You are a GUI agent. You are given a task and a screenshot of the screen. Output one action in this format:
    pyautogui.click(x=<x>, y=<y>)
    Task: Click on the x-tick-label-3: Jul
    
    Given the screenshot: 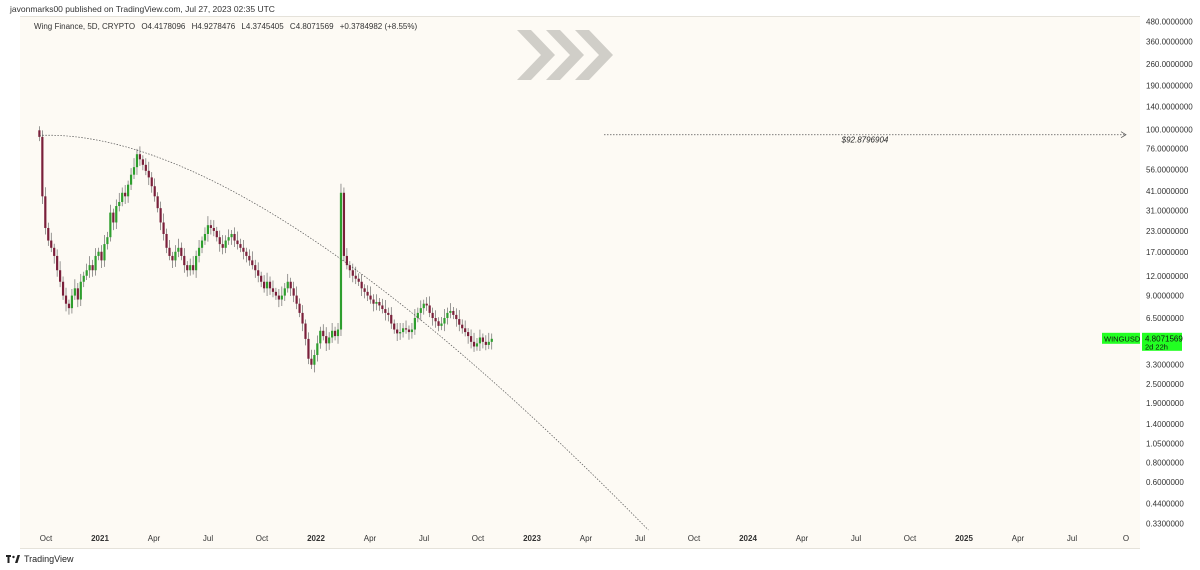 What is the action you would take?
    pyautogui.click(x=208, y=538)
    